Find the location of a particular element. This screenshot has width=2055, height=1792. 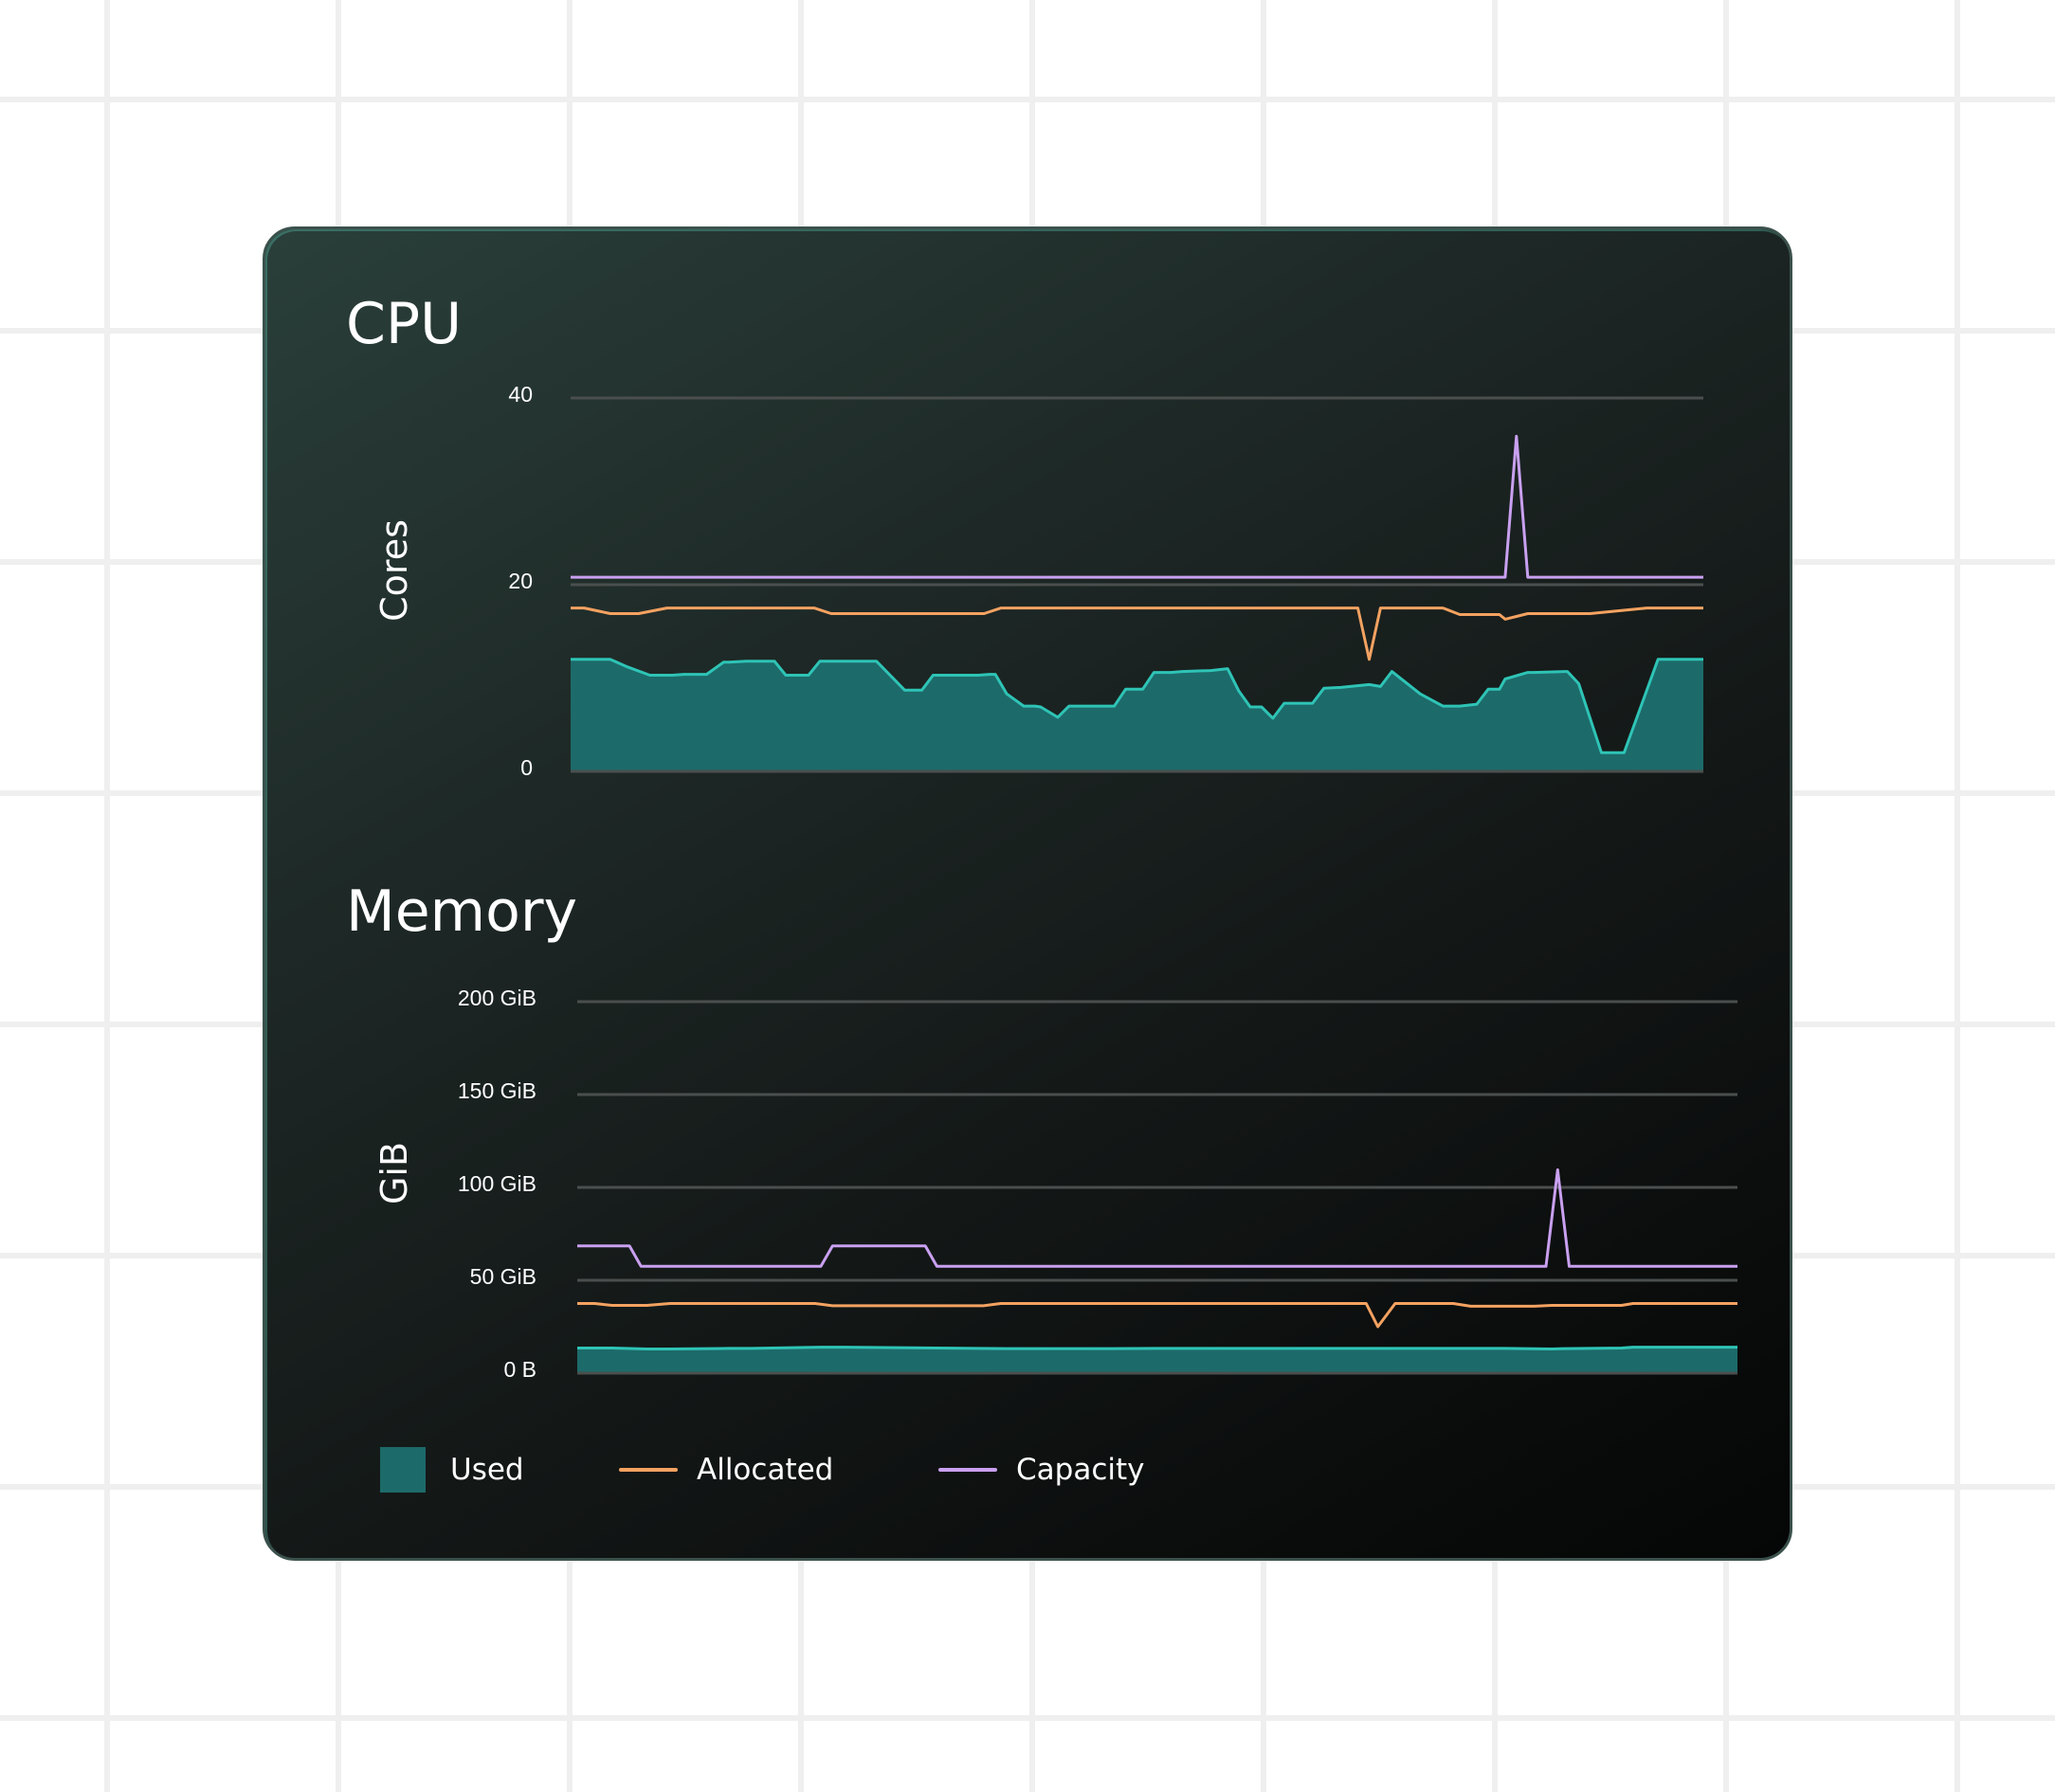

memory-y-tick-label: 200 GiB is located at coordinates (497, 998).